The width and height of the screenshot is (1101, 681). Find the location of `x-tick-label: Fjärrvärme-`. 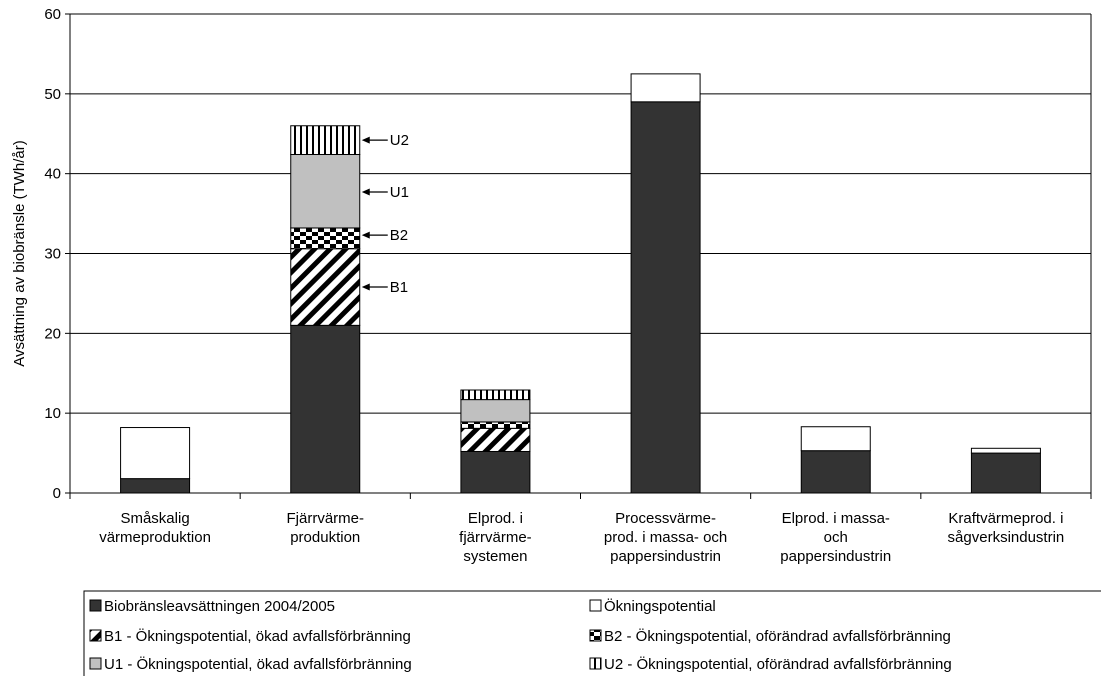

x-tick-label: Fjärrvärme- is located at coordinates (326, 518).